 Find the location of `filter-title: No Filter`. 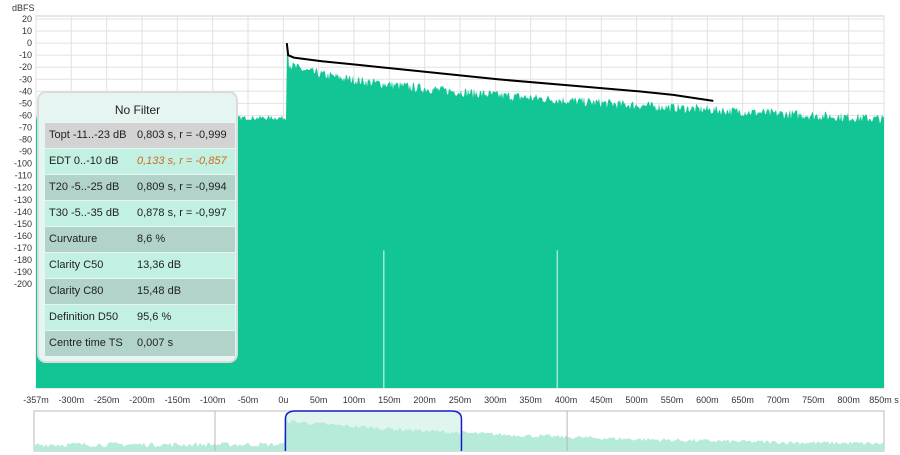

filter-title: No Filter is located at coordinates (137, 110).